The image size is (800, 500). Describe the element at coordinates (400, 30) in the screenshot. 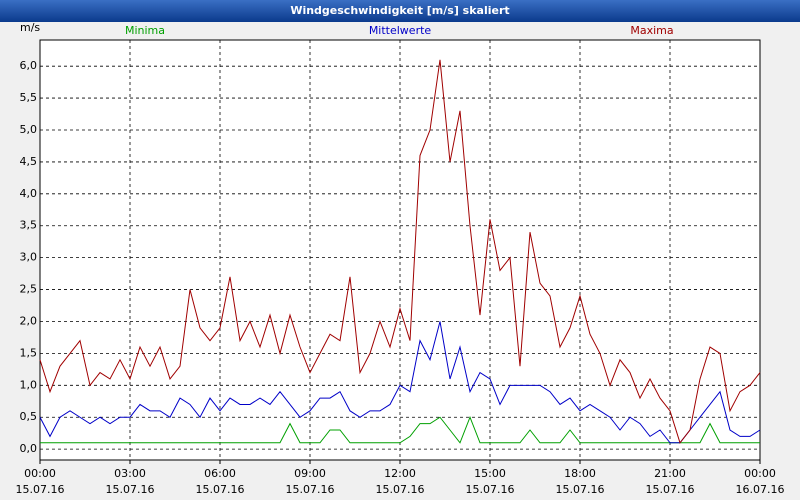

I see `legend-label: Mittelwerte` at that location.